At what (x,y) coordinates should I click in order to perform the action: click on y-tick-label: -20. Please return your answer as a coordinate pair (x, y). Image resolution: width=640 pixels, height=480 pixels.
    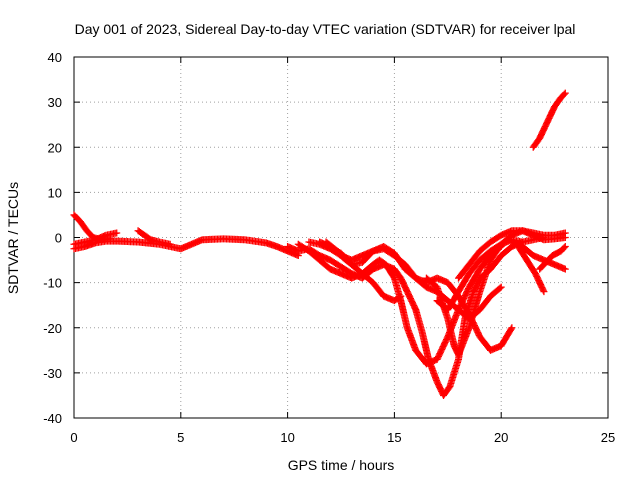
    Looking at the image, I should click on (52, 328).